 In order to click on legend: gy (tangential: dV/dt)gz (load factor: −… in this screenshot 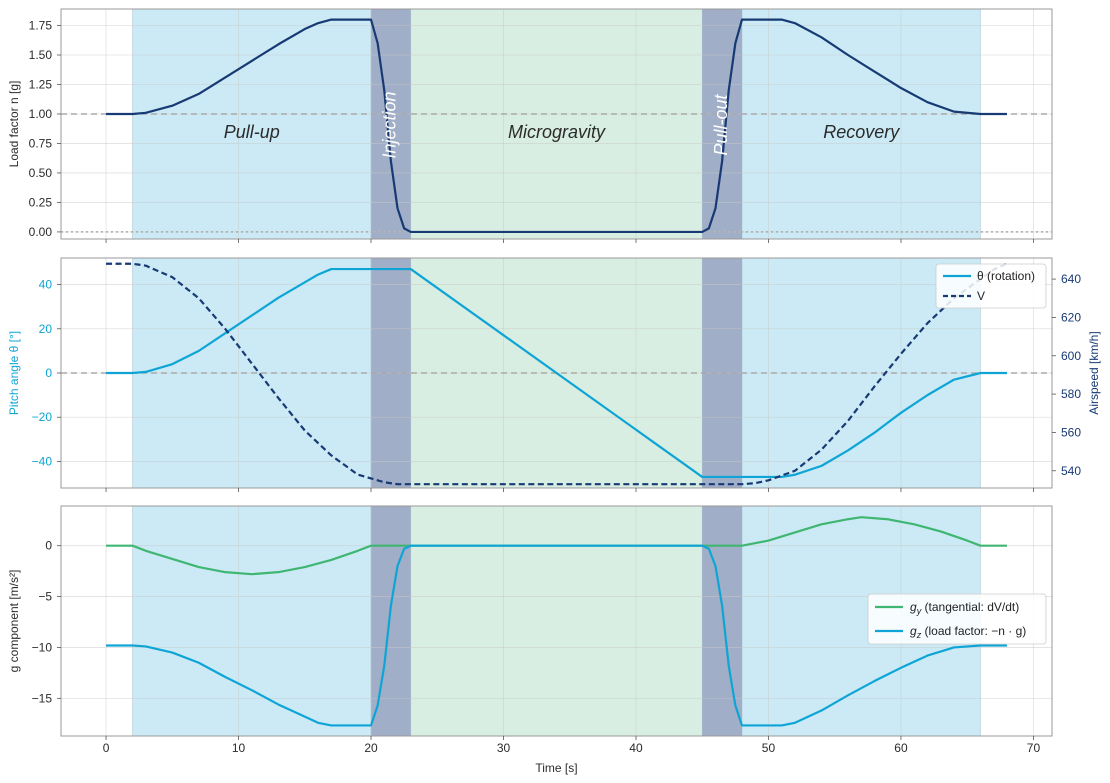, I will do `click(957, 619)`.